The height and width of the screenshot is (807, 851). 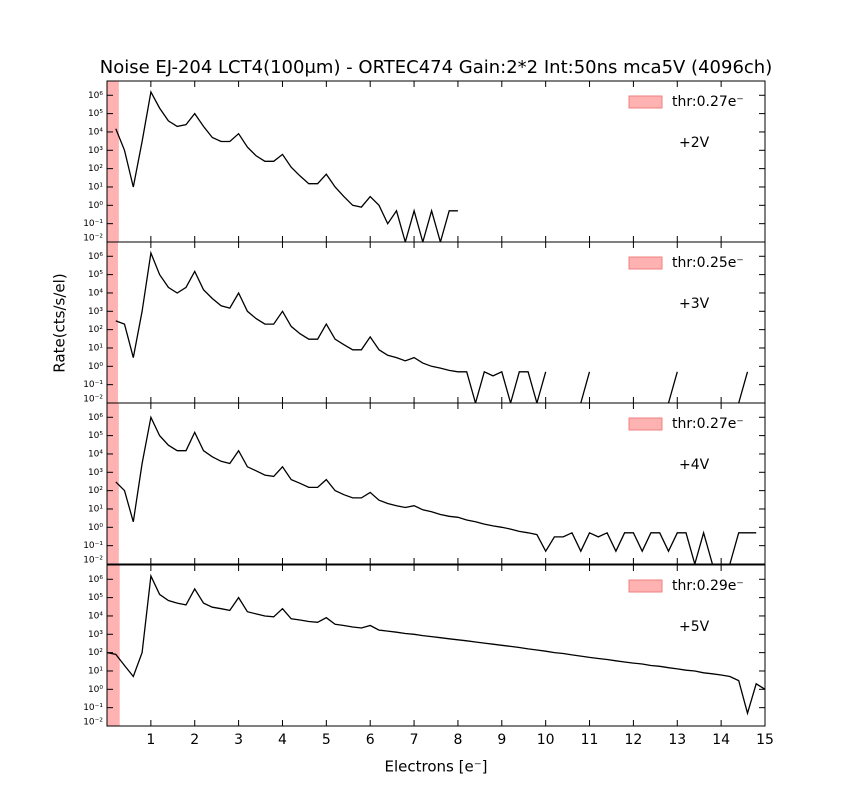 I want to click on annotation: +3V, so click(x=694, y=304).